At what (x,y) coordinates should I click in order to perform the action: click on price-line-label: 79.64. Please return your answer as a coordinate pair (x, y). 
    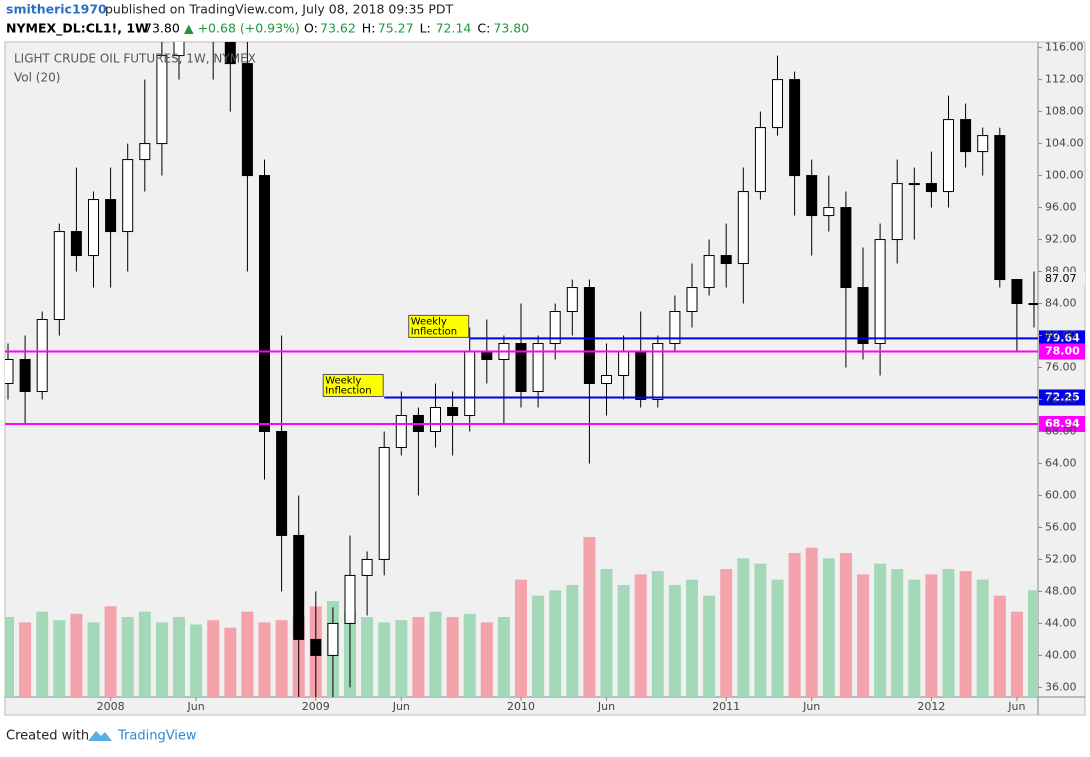
    Looking at the image, I should click on (1062, 337).